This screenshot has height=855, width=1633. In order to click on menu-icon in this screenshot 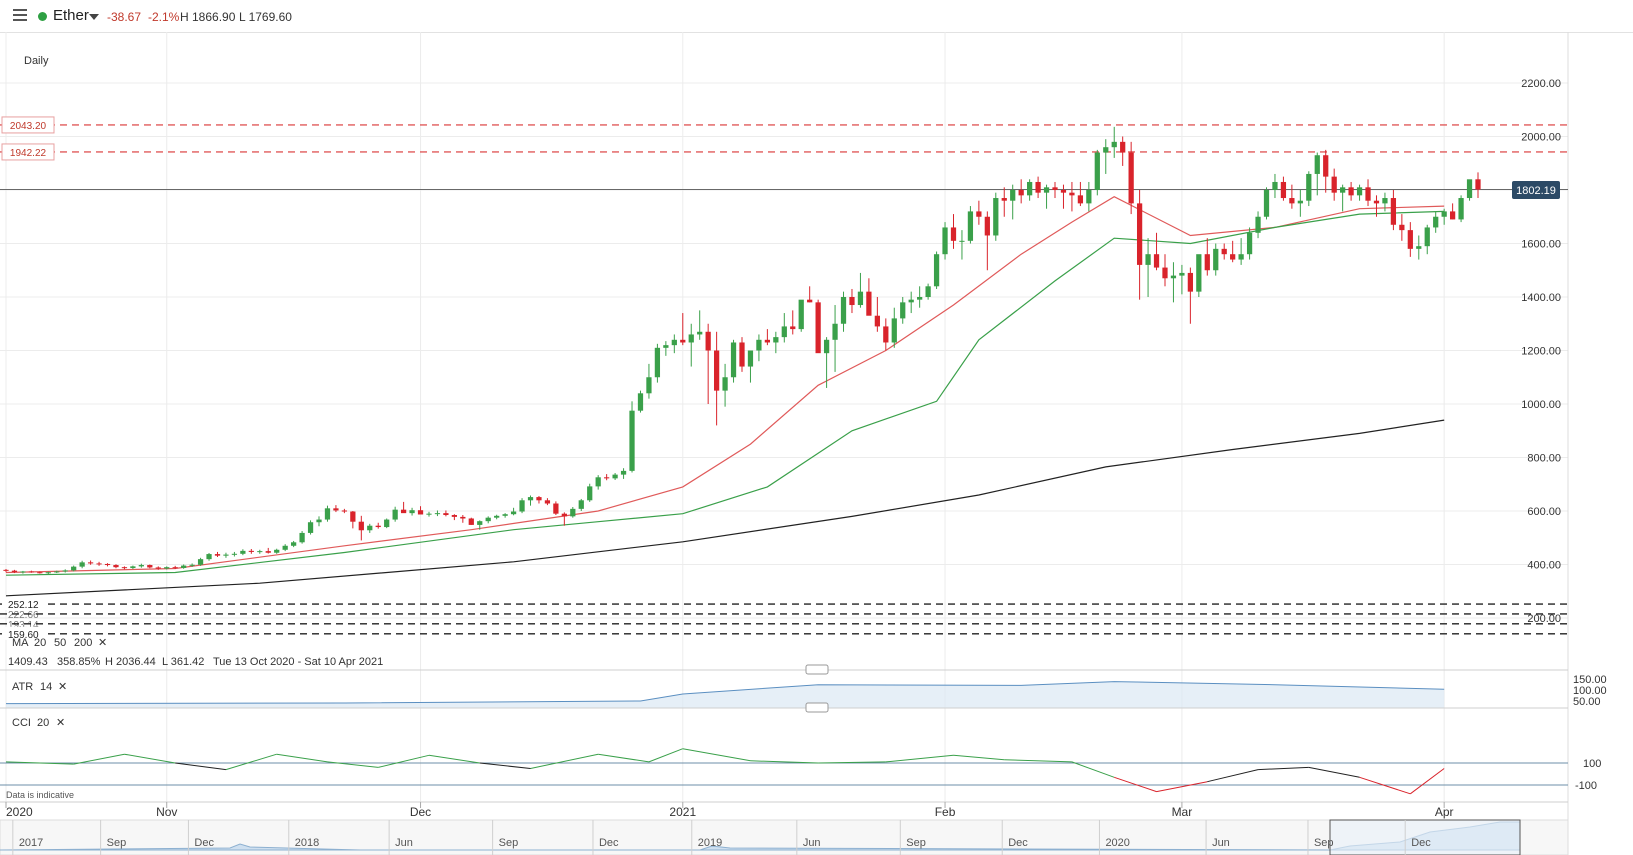, I will do `click(20, 15)`.